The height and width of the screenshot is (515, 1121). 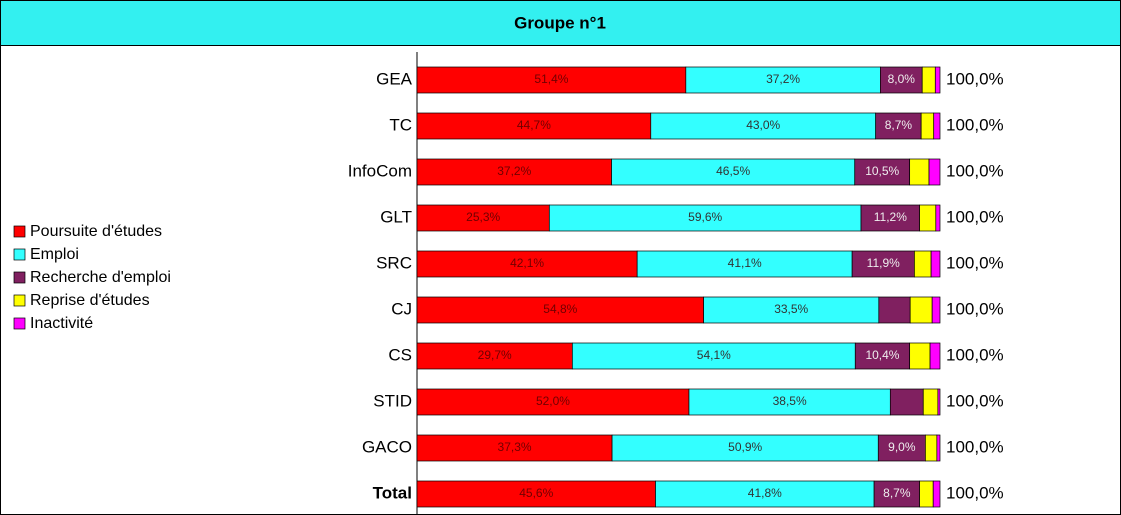 What do you see at coordinates (54, 254) in the screenshot?
I see `legend-label: Emploi` at bounding box center [54, 254].